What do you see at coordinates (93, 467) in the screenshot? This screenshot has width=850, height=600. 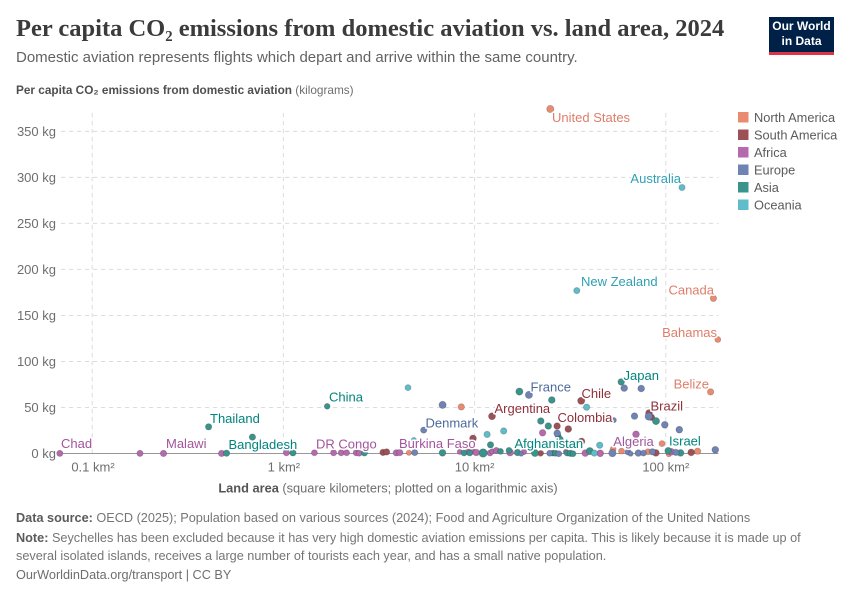 I see `svg-text: 0.1 km²` at bounding box center [93, 467].